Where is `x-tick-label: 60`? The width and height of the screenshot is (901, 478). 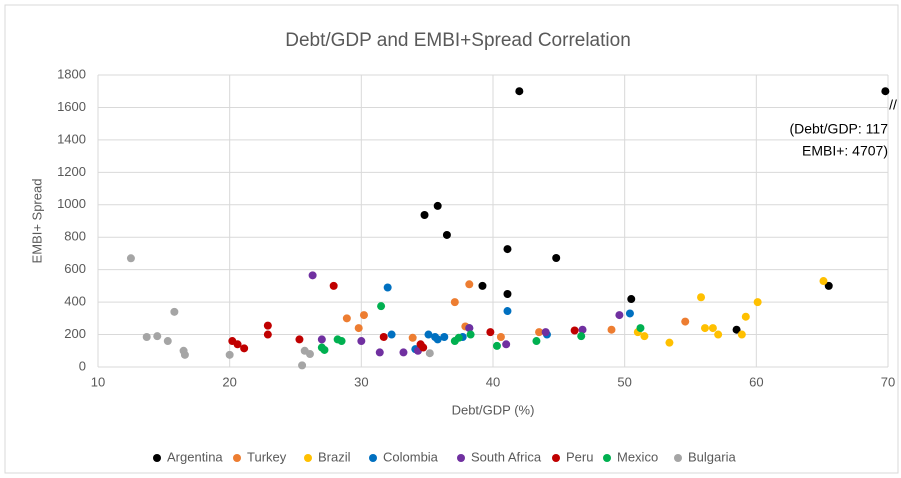 x-tick-label: 60 is located at coordinates (756, 381).